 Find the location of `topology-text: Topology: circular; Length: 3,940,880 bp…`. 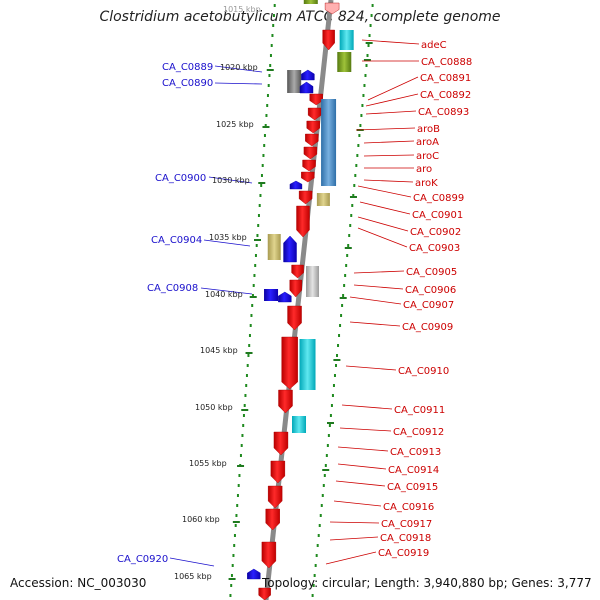

topology-text: Topology: circular; Length: 3,940,880 bp… is located at coordinates (427, 583).